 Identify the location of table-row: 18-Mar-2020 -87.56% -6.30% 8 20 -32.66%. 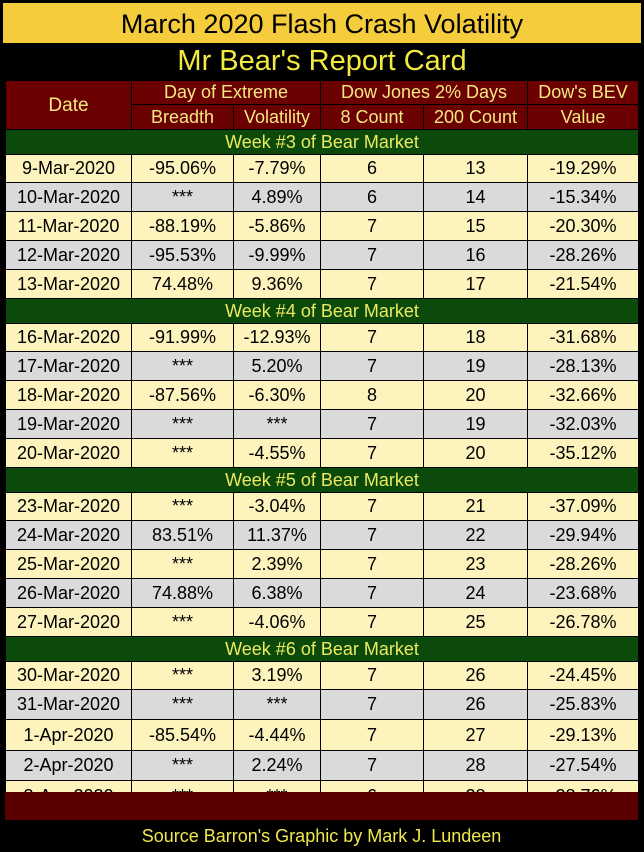
(322, 395).